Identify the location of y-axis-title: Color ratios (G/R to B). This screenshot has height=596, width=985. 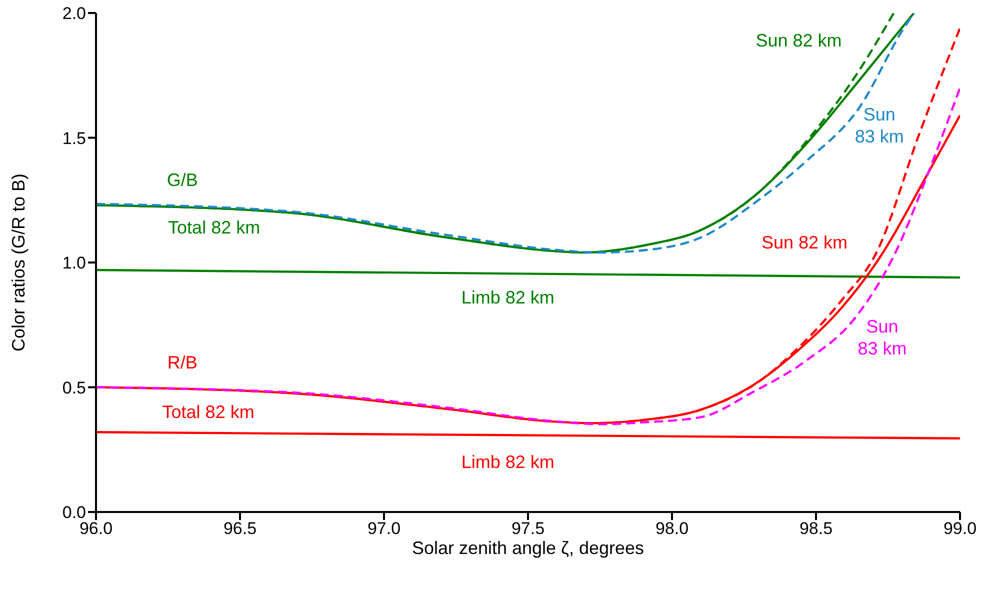
(18, 262).